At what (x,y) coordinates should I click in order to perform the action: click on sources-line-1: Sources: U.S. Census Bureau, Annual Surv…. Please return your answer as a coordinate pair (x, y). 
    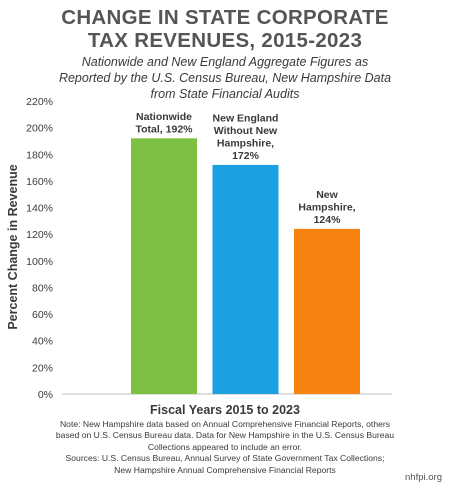
    Looking at the image, I should click on (225, 458).